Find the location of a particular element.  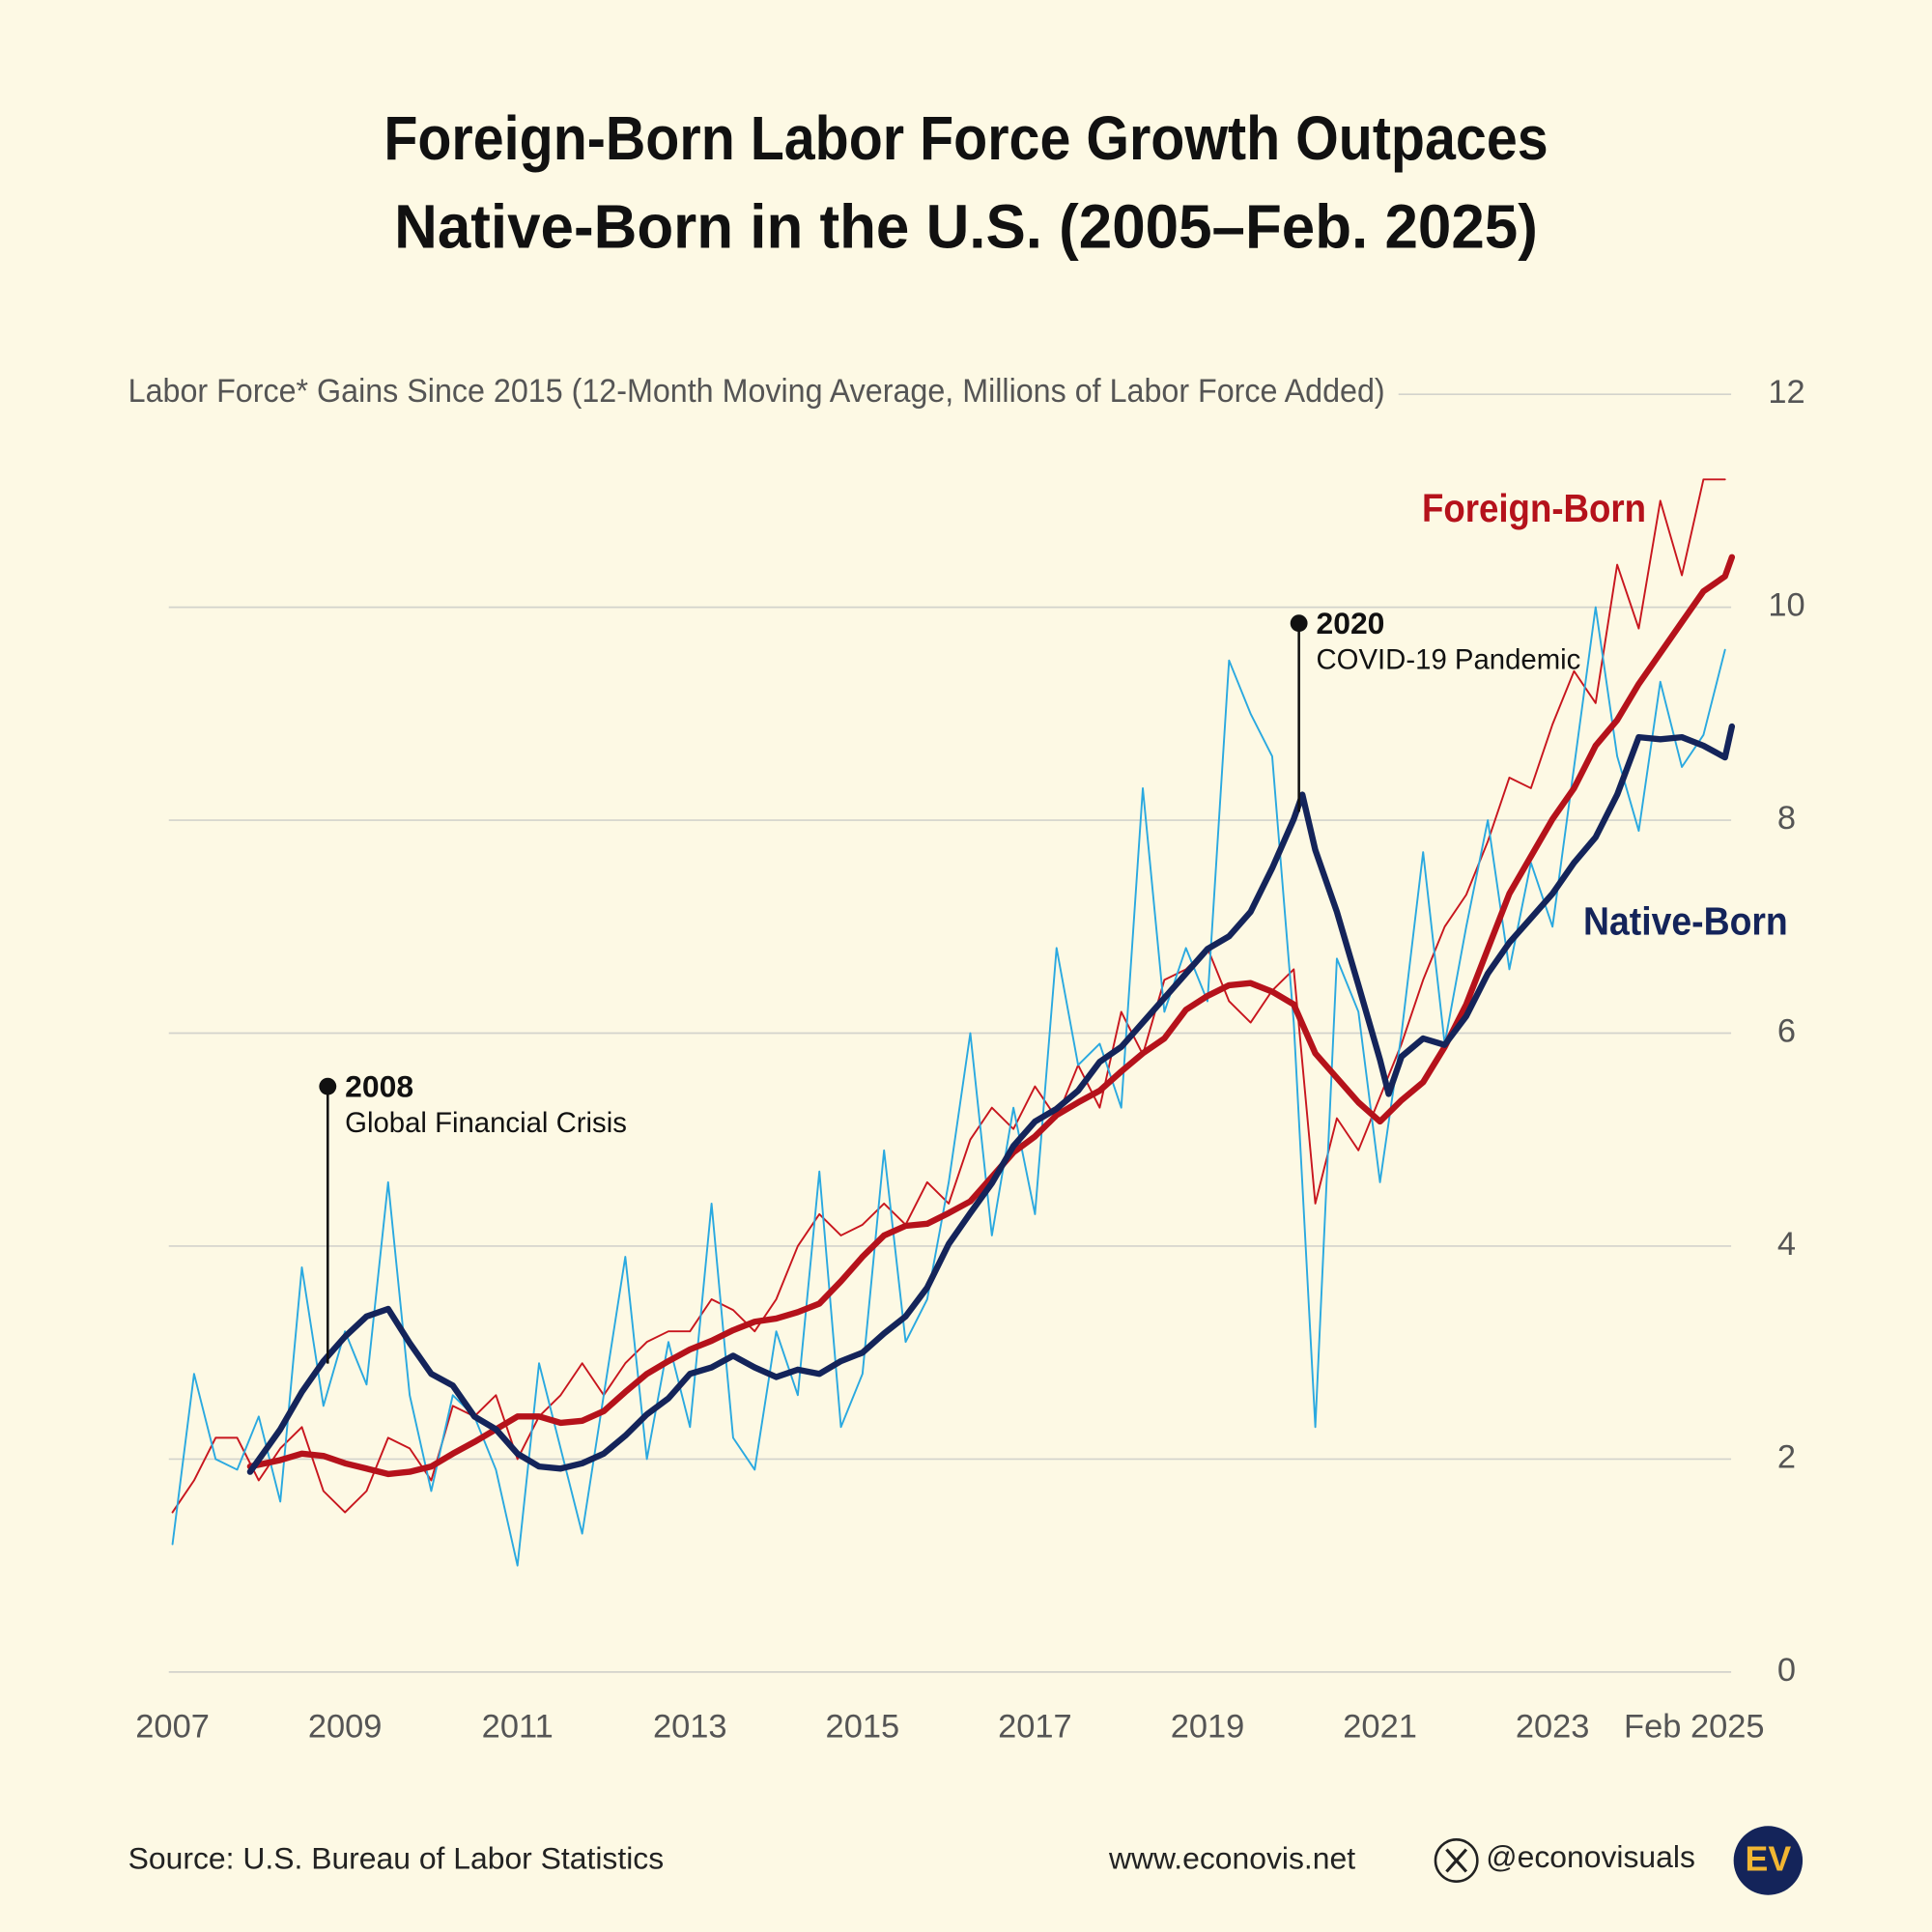

y-tick-label: 10 is located at coordinates (1786, 605).